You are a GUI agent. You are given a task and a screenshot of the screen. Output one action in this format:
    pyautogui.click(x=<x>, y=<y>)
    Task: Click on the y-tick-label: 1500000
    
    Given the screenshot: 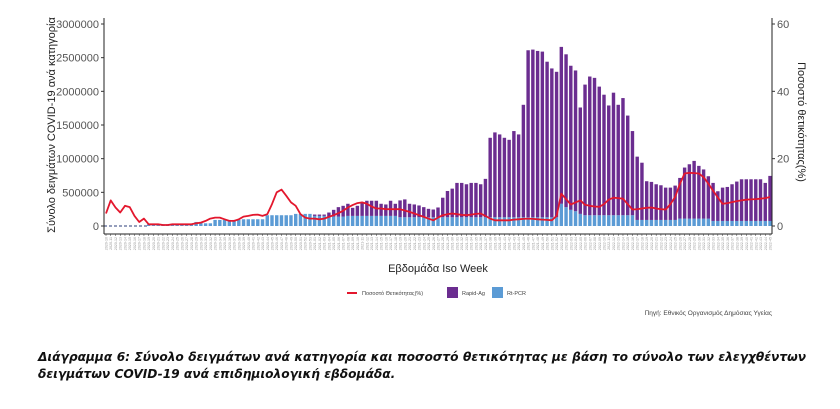 What is the action you would take?
    pyautogui.click(x=77, y=126)
    